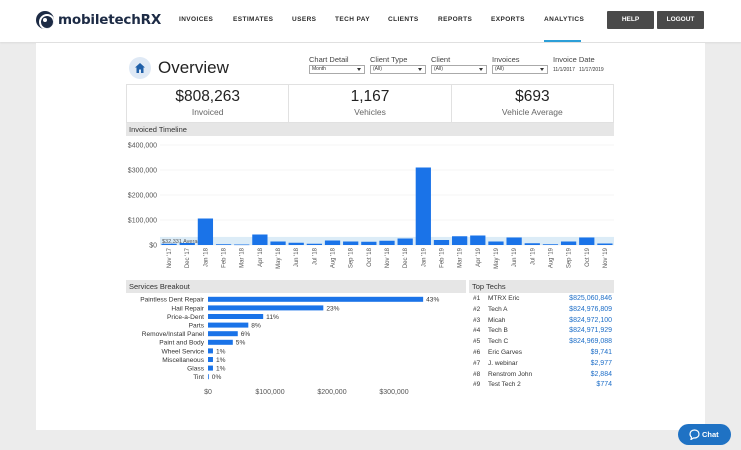 Image resolution: width=741 pixels, height=450 pixels. Describe the element at coordinates (406, 257) in the screenshot. I see `x-tick-label: Dec '18` at that location.